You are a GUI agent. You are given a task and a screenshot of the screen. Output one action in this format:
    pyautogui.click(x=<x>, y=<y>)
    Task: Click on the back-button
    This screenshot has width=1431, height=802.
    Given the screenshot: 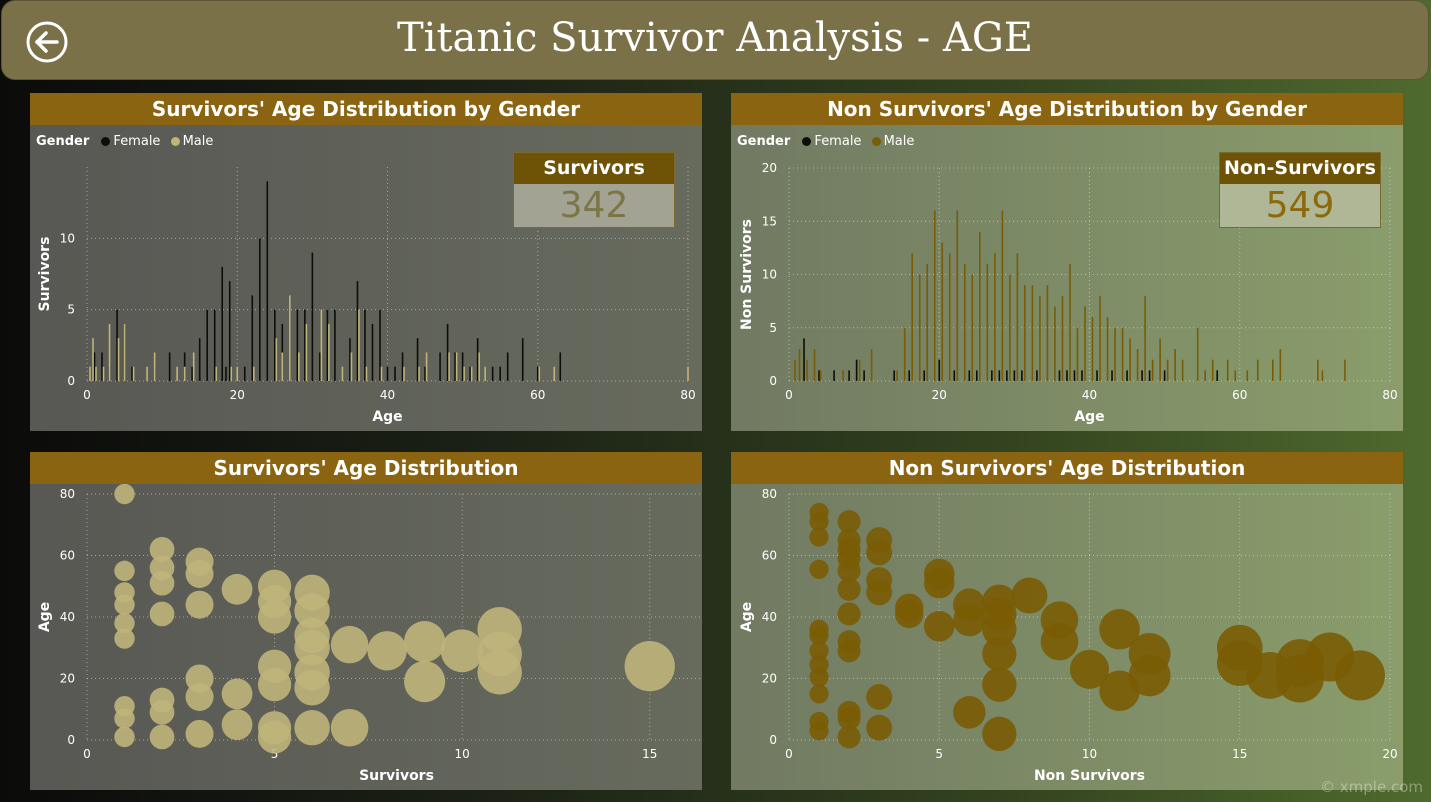 What is the action you would take?
    pyautogui.click(x=47, y=42)
    